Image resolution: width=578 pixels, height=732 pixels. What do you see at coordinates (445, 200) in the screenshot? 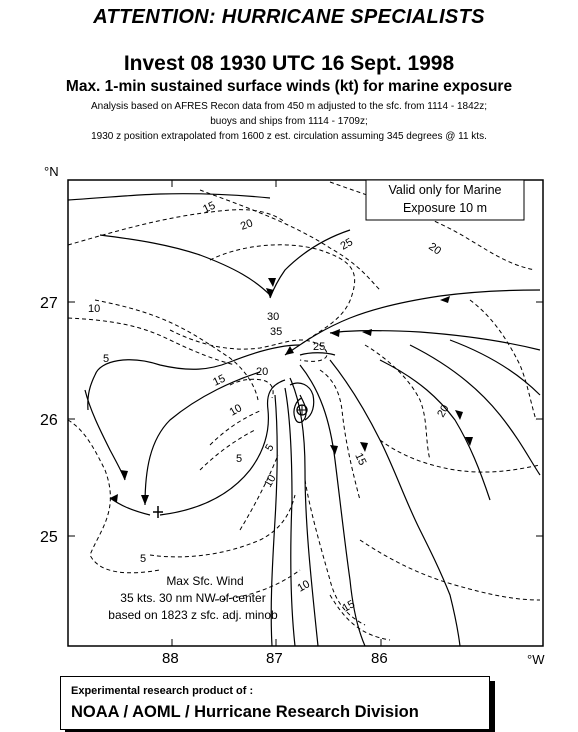
I see `validity-note-box: Valid only for Marine Exposure 10 m` at bounding box center [445, 200].